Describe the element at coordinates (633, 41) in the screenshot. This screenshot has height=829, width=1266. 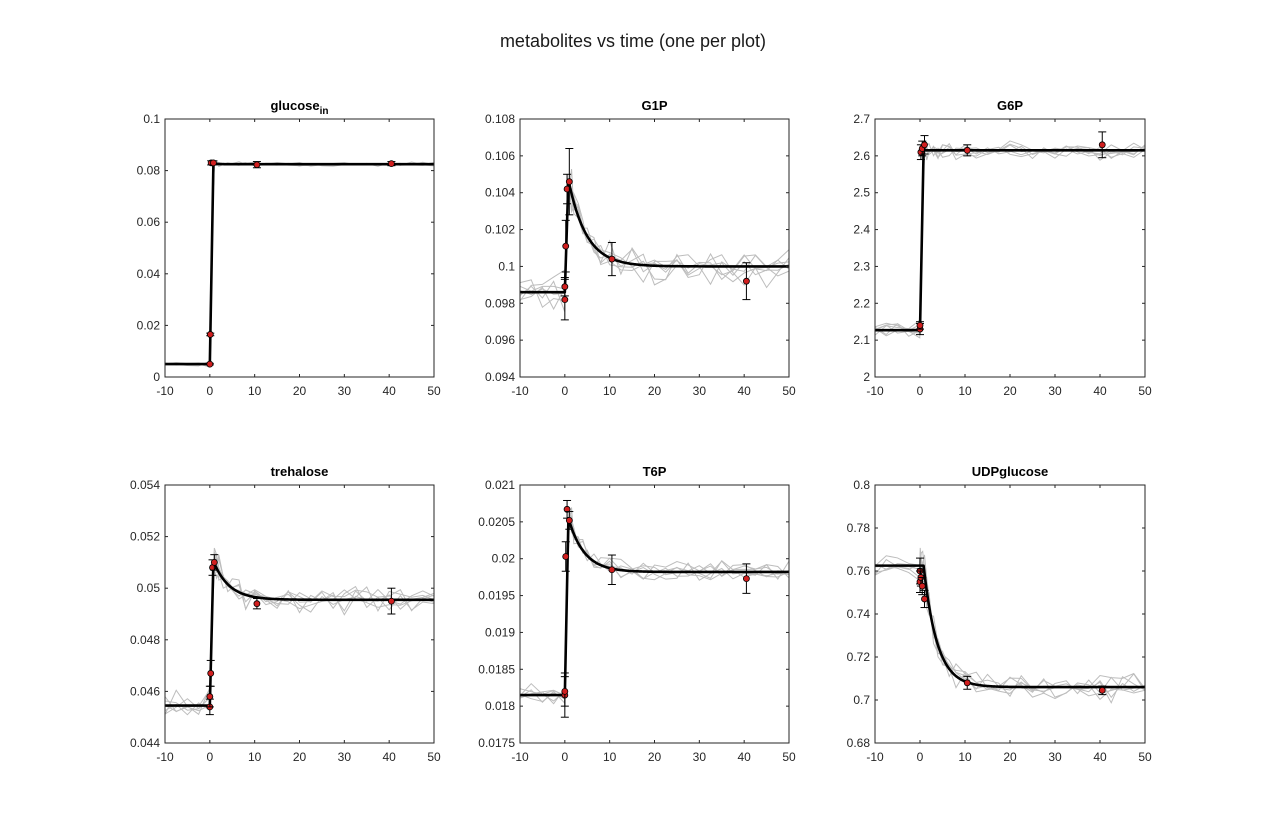
I see `figure-title: metabolites vs time (one per plot)` at that location.